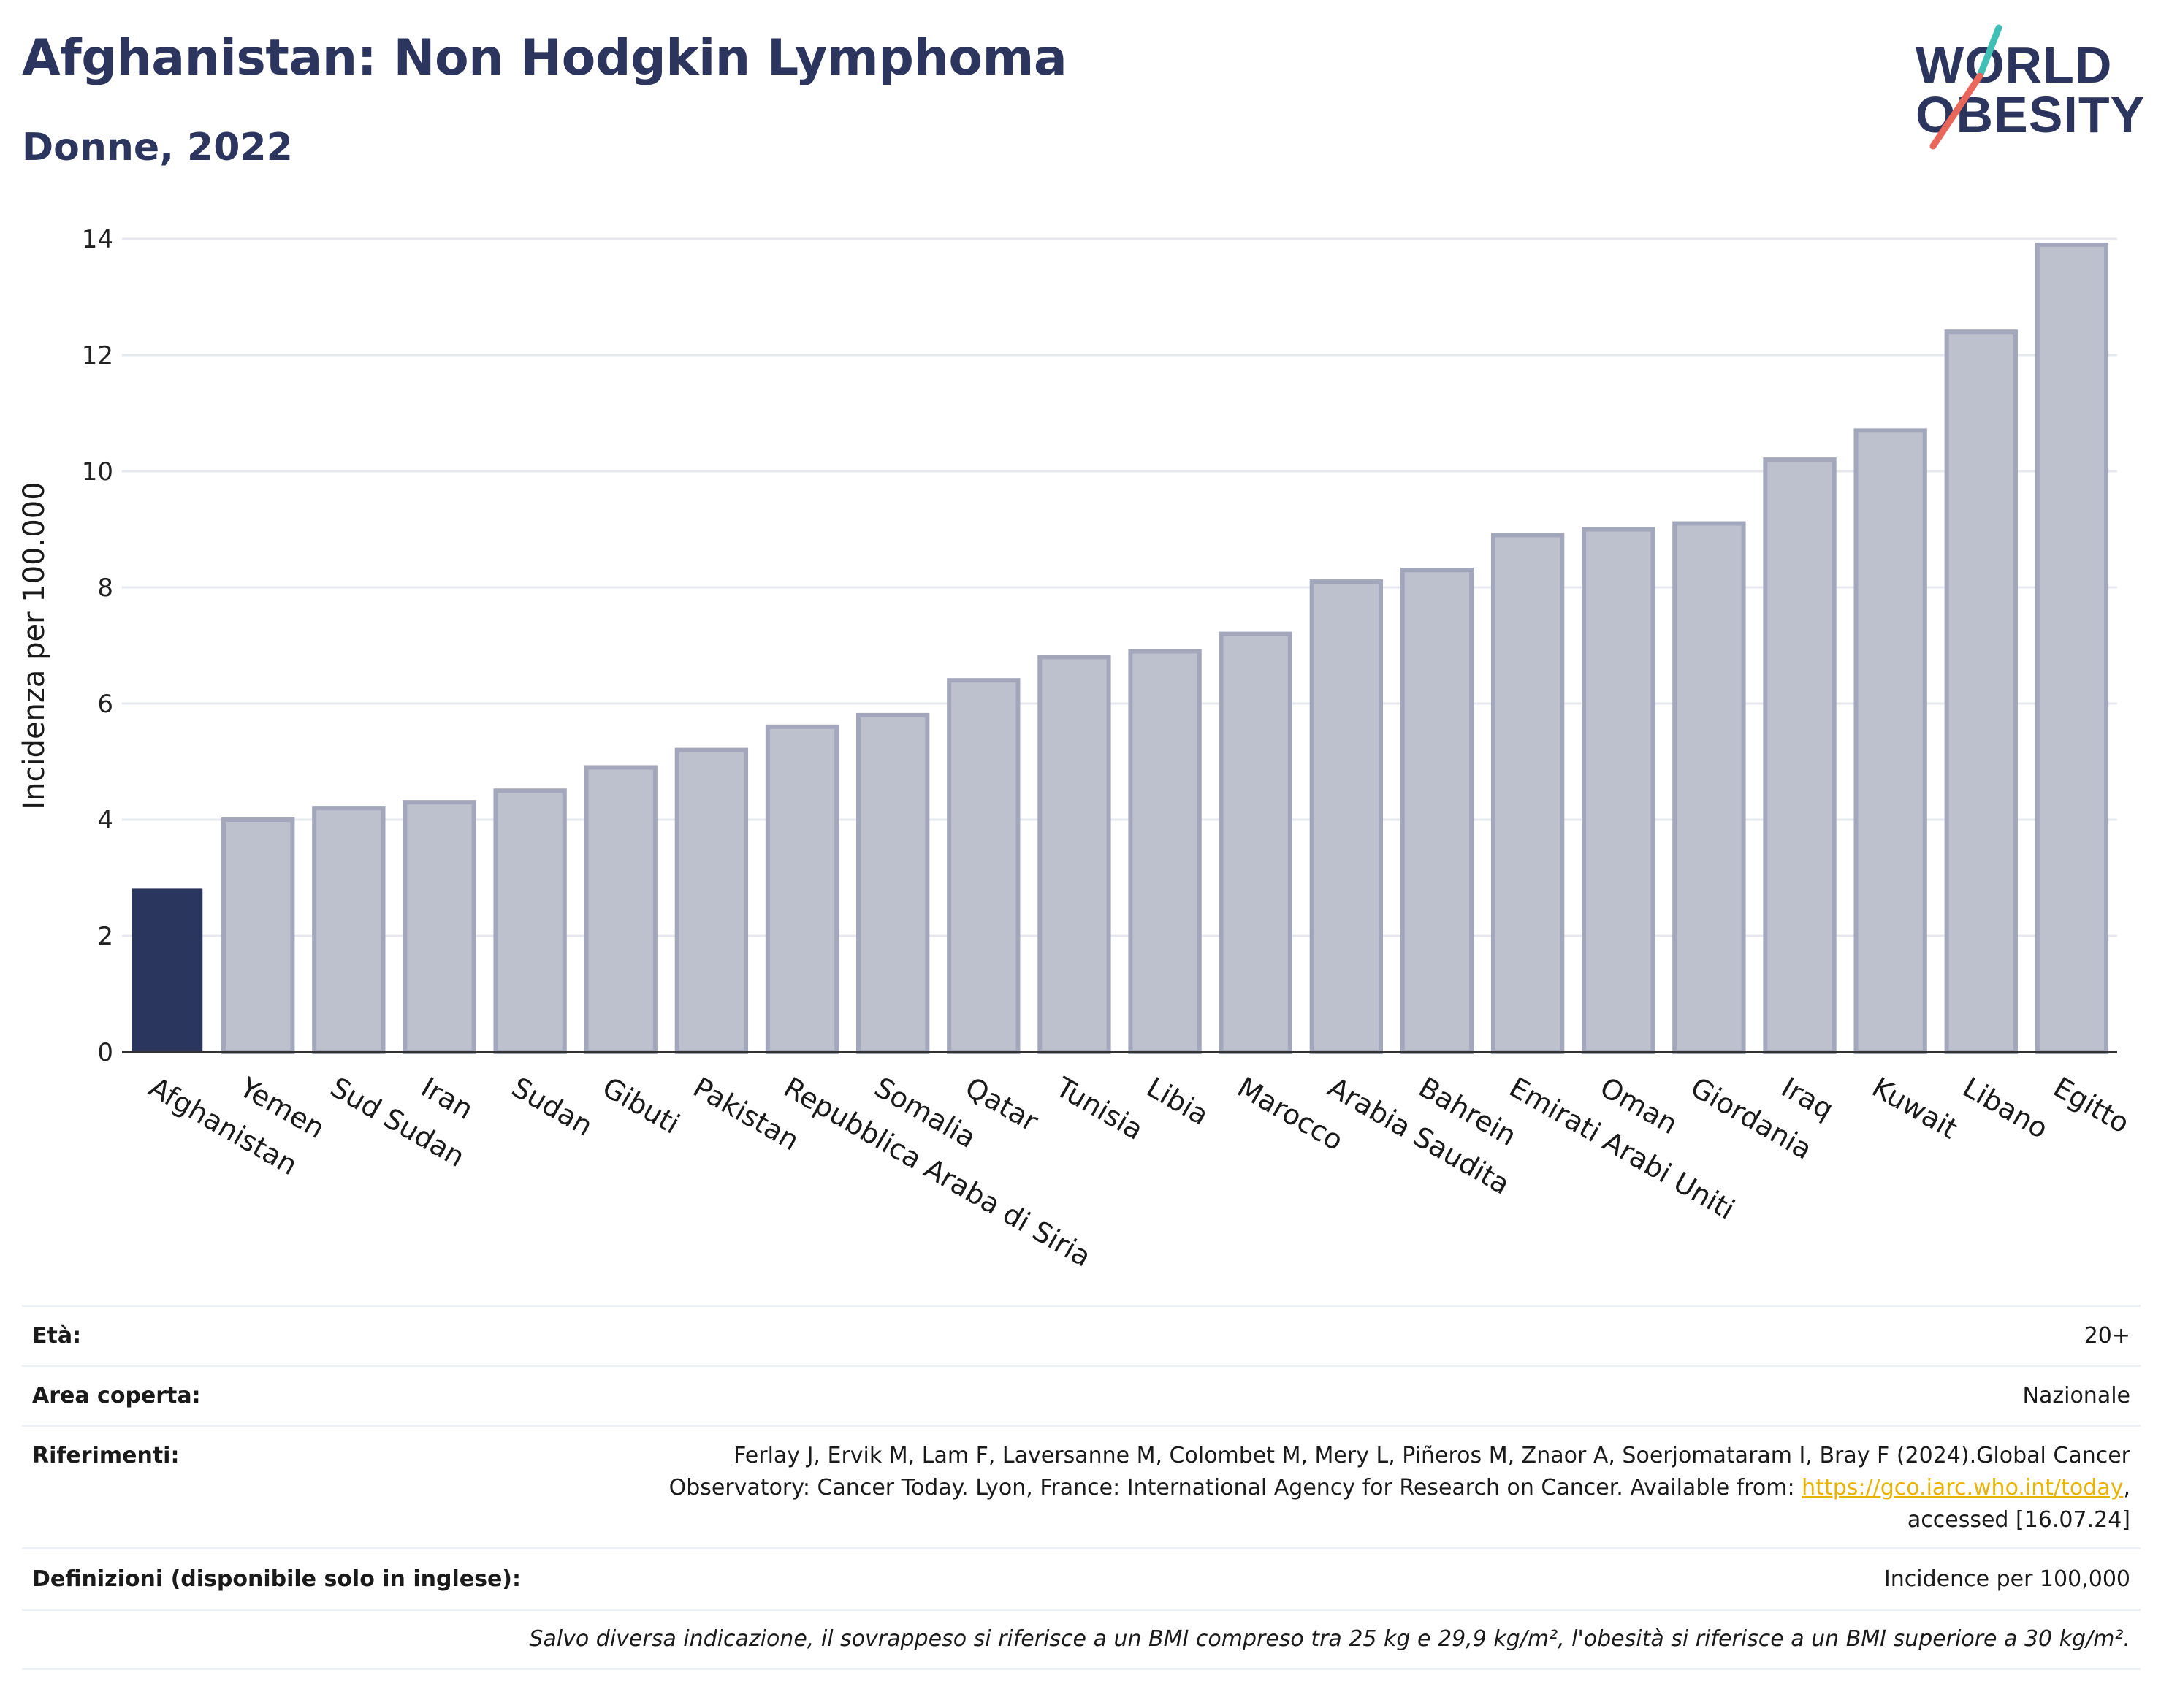 This screenshot has width=2161, height=1708. I want to click on bar-afghanistan, so click(167, 971).